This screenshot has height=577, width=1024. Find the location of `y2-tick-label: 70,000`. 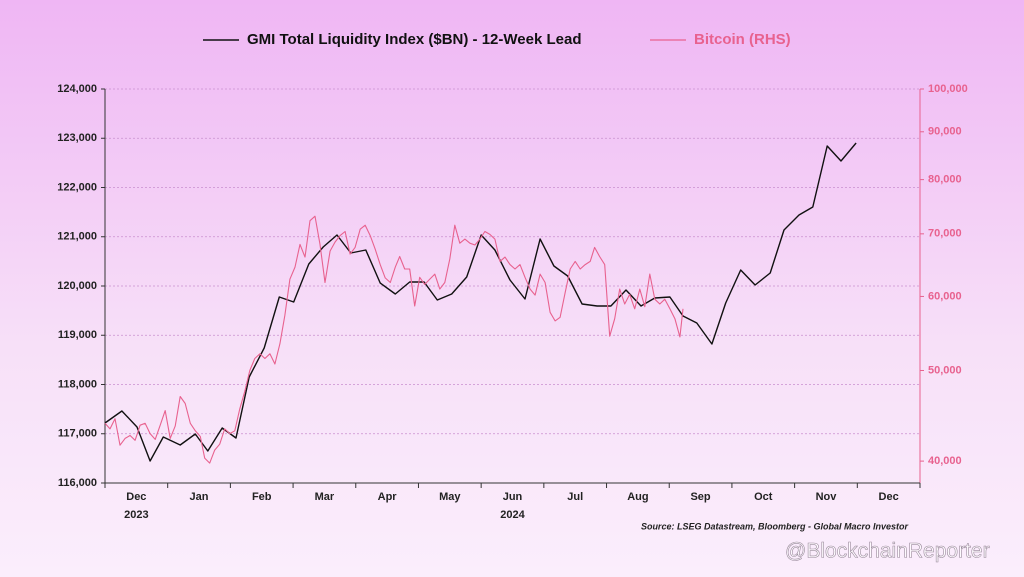

y2-tick-label: 70,000 is located at coordinates (945, 234).